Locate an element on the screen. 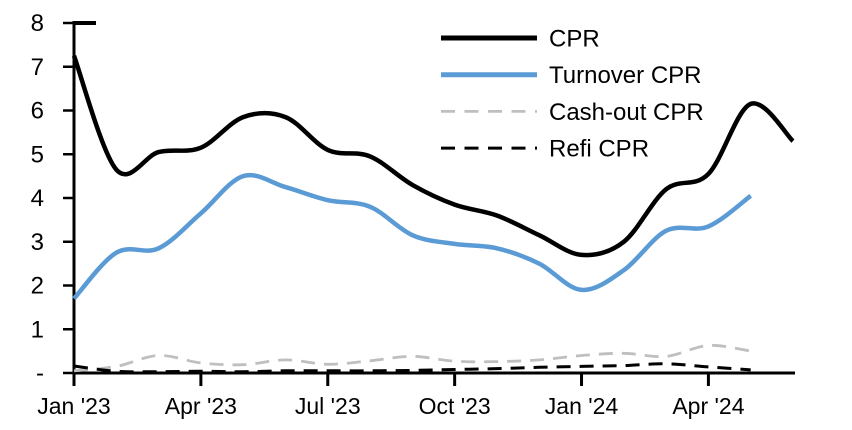  y-axis-tick-label: 5 is located at coordinates (37, 154).